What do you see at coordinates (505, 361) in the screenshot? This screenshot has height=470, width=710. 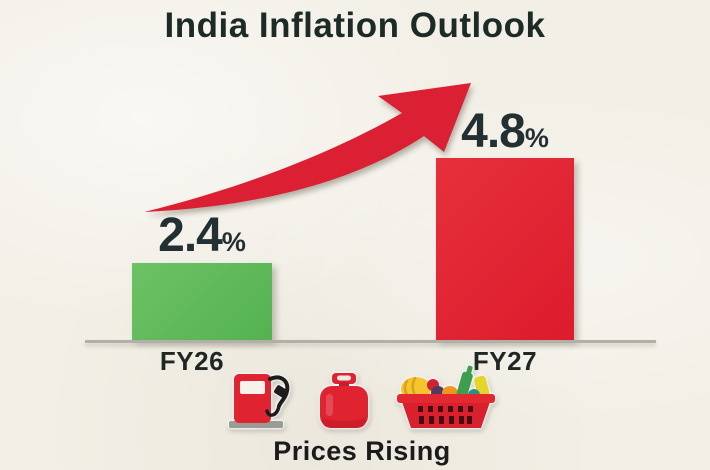 I see `x-axis-label-fy27: FY27` at bounding box center [505, 361].